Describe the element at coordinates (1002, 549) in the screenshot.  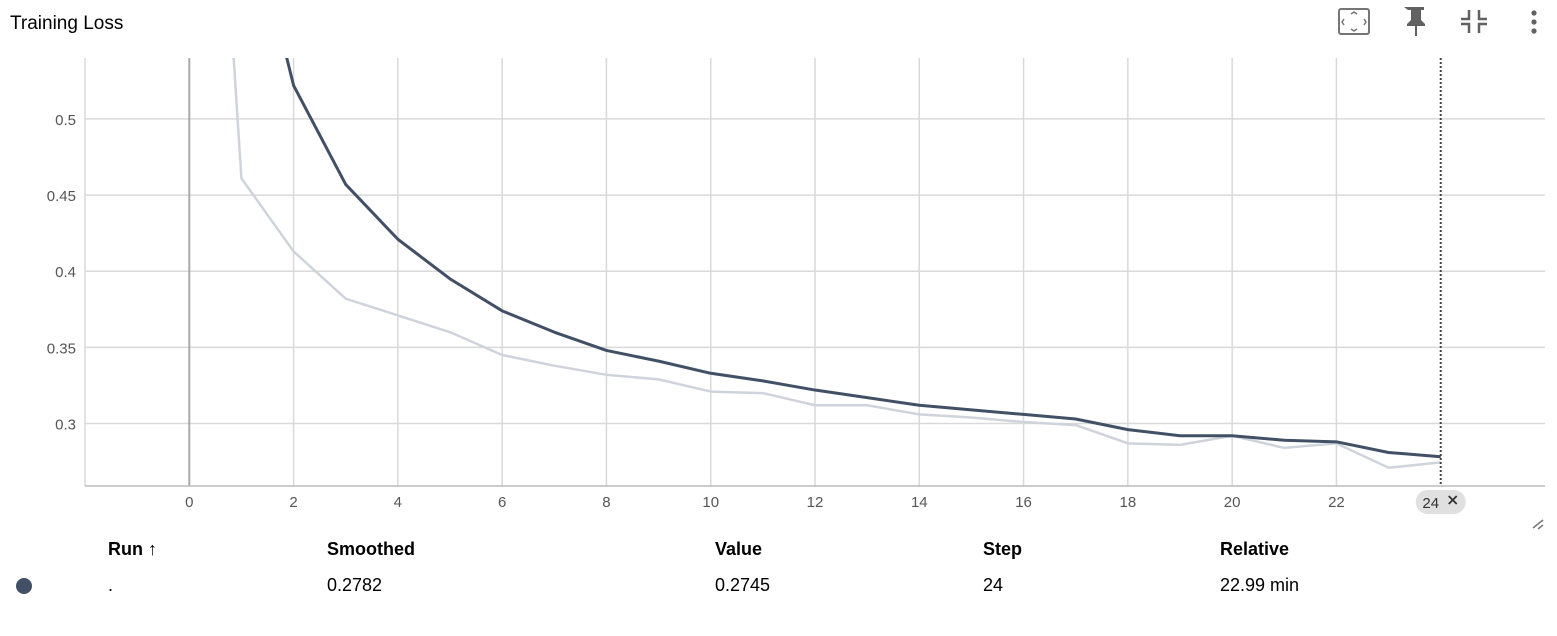
I see `column-header: Step` at that location.